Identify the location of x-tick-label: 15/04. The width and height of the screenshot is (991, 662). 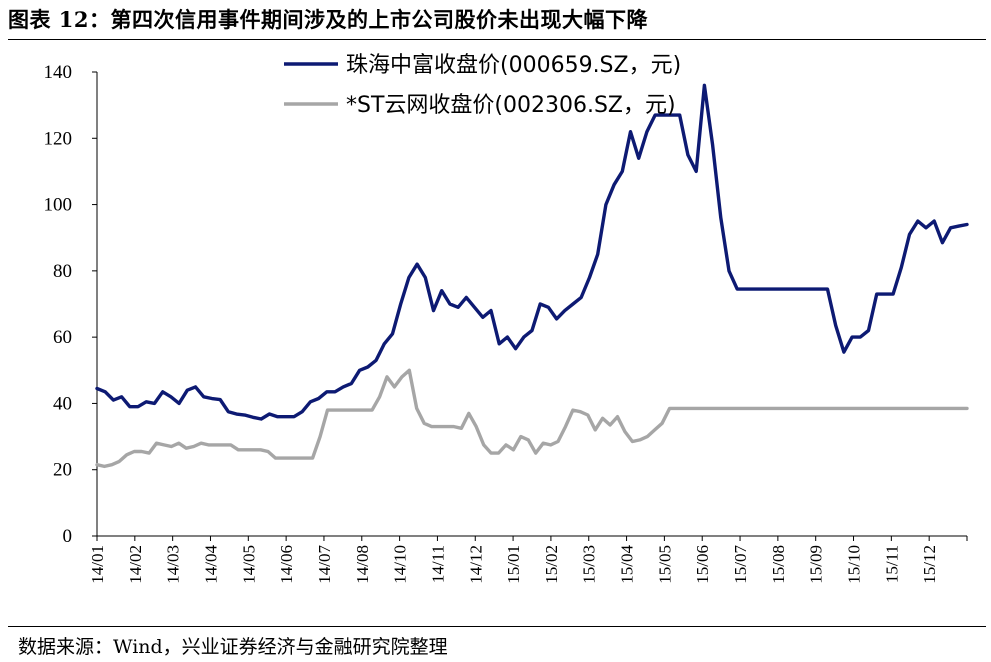
(627, 564).